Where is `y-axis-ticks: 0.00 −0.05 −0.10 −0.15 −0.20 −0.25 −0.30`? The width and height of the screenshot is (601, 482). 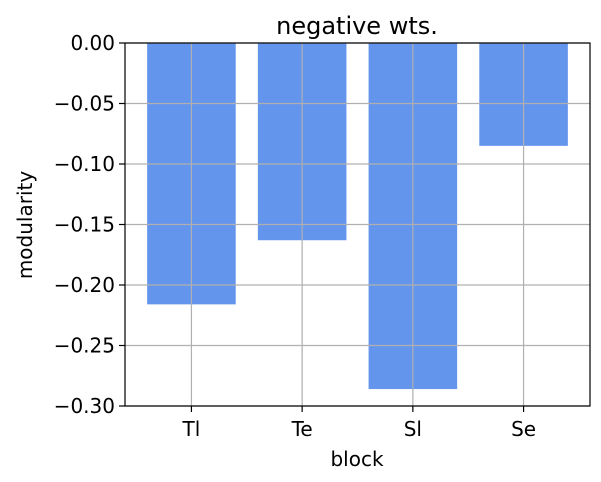 y-axis-ticks: 0.00 −0.05 −0.10 −0.15 −0.20 −0.25 −0.30 is located at coordinates (89, 224).